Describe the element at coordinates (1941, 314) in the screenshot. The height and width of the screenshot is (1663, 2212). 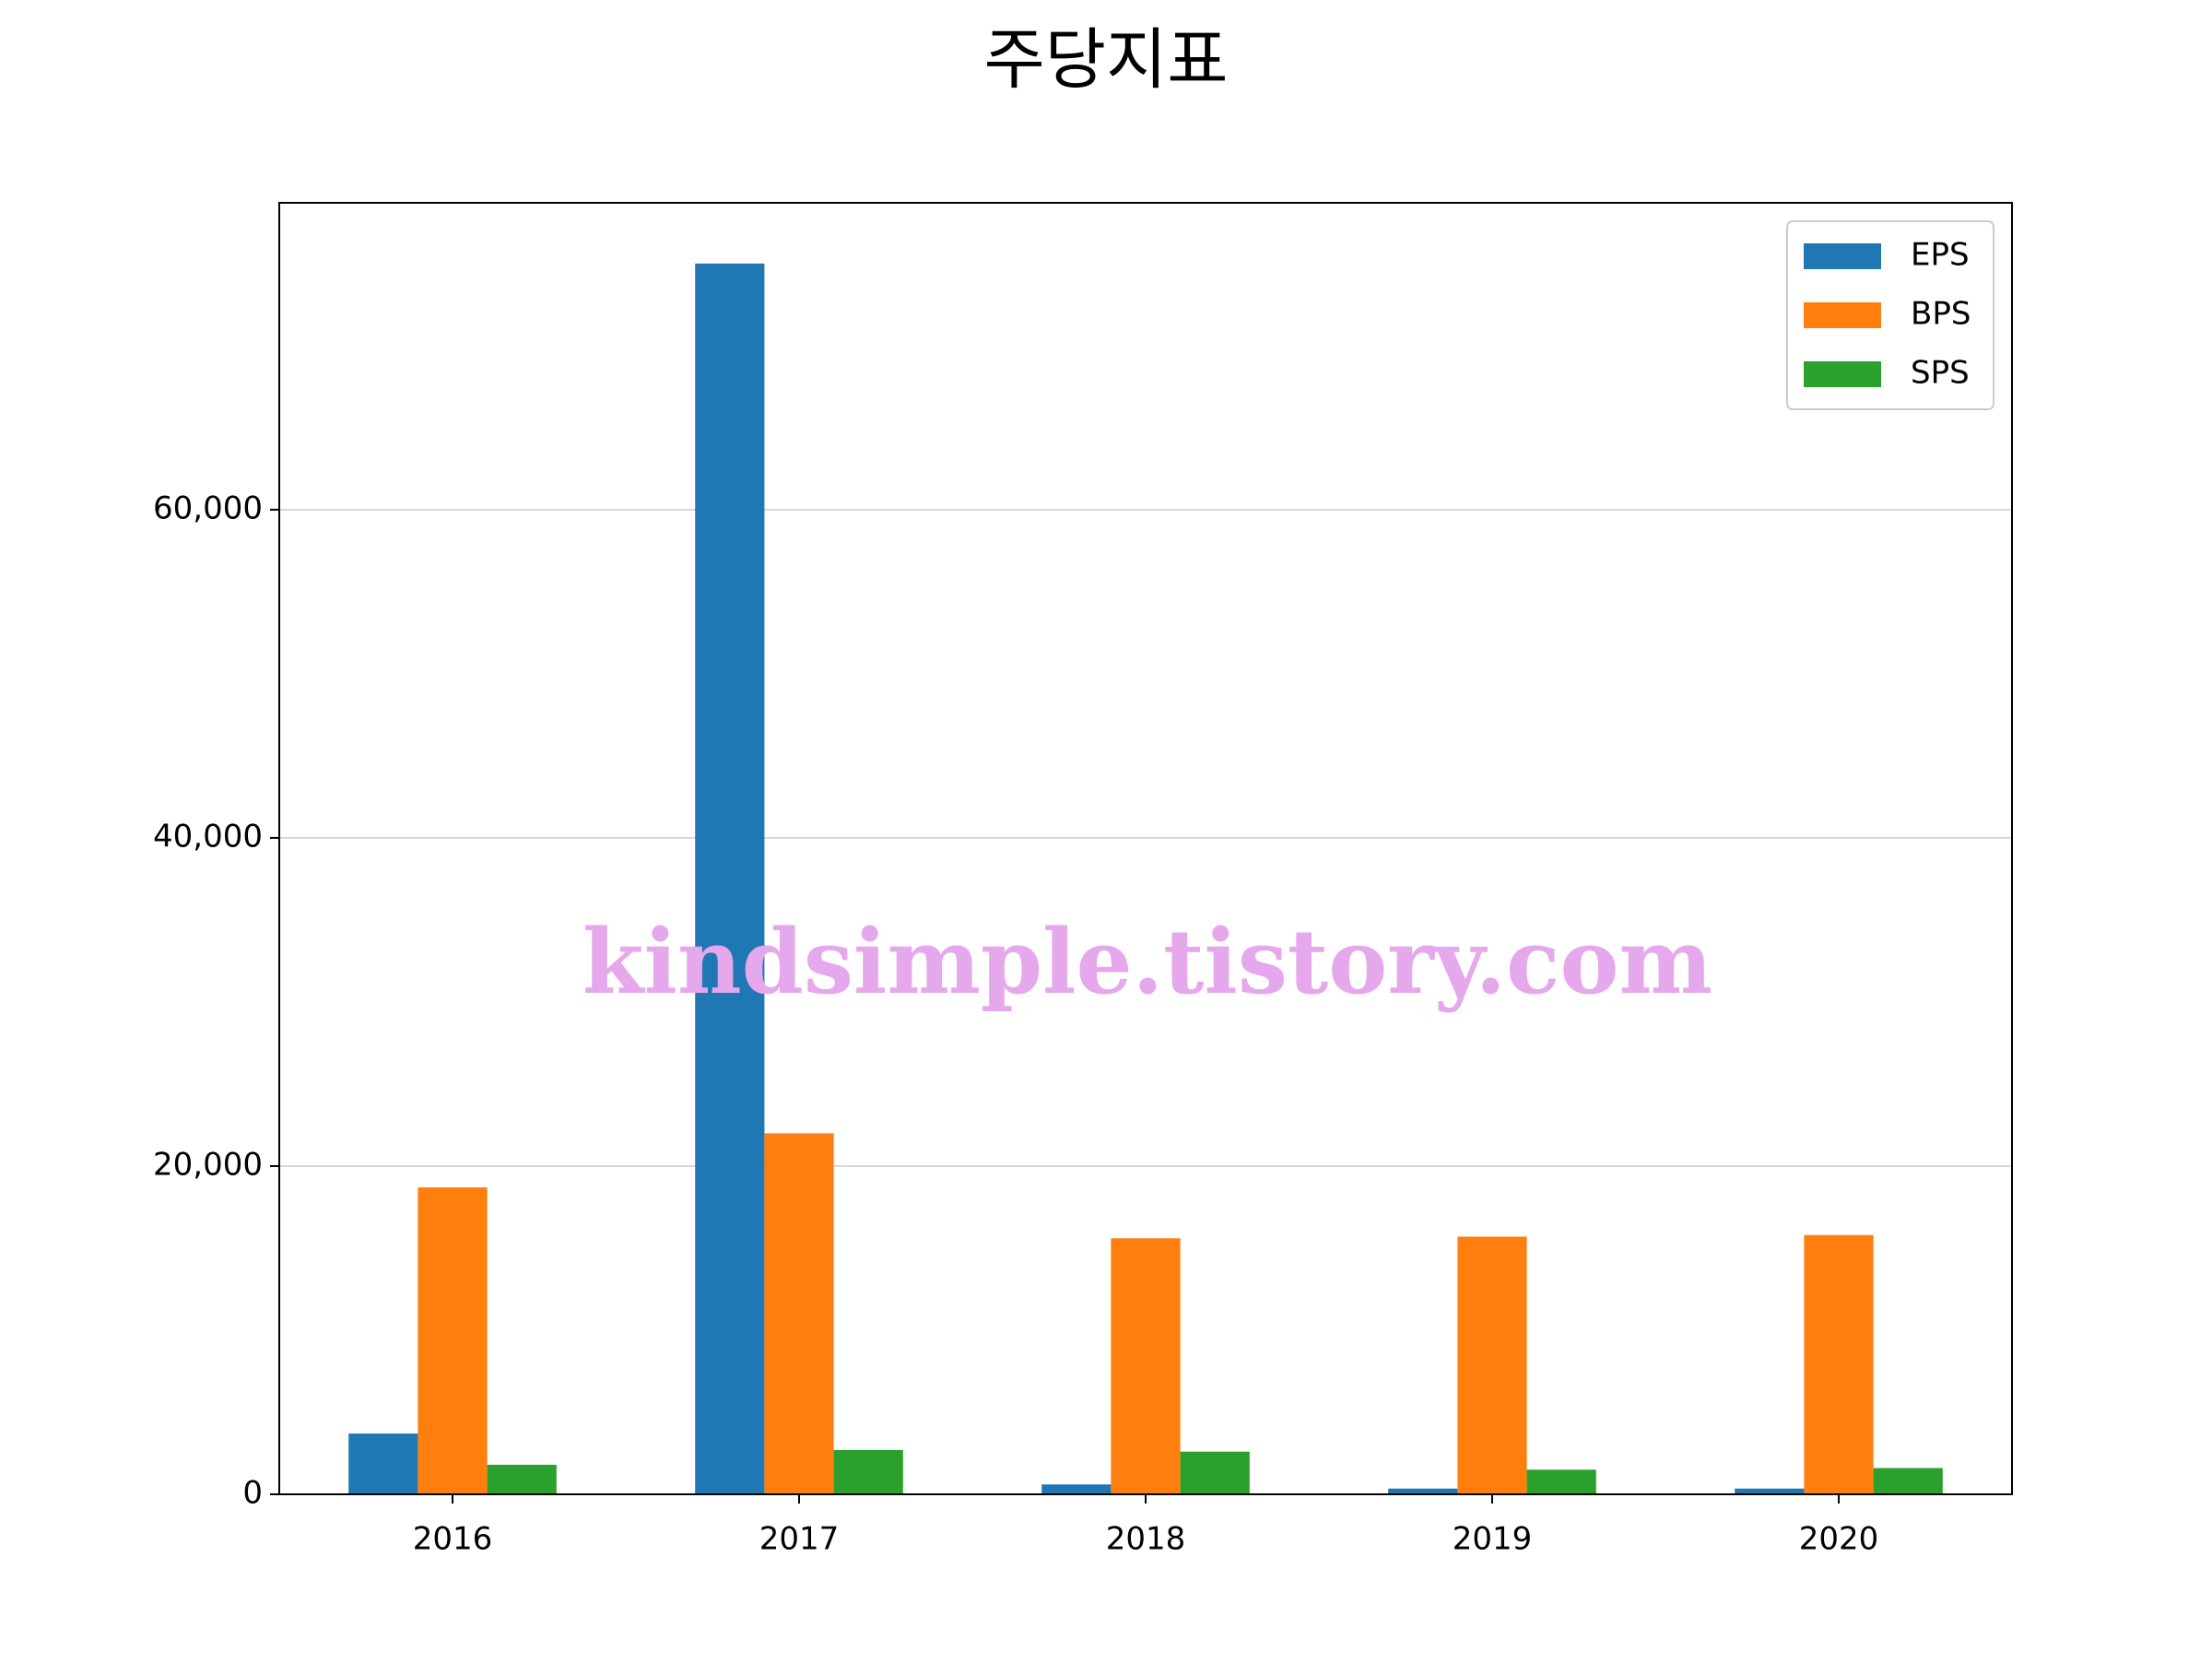
I see `legend-label: BPS` at that location.